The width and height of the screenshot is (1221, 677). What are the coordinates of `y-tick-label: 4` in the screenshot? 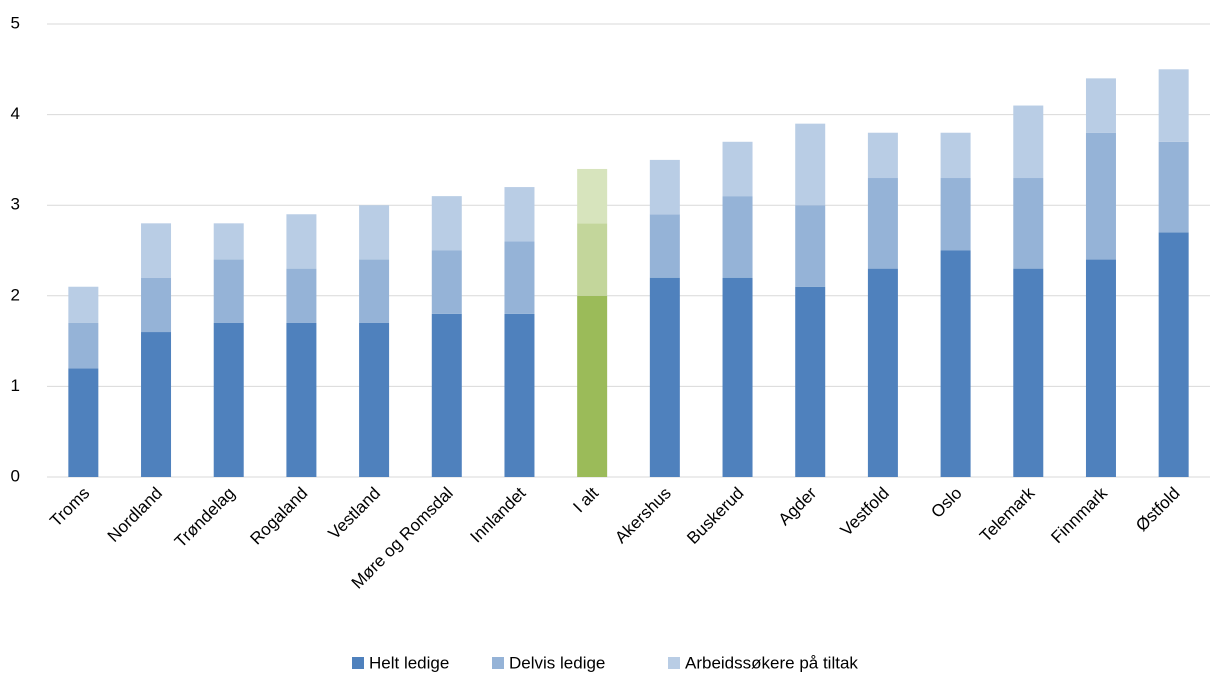 It's located at (15, 113).